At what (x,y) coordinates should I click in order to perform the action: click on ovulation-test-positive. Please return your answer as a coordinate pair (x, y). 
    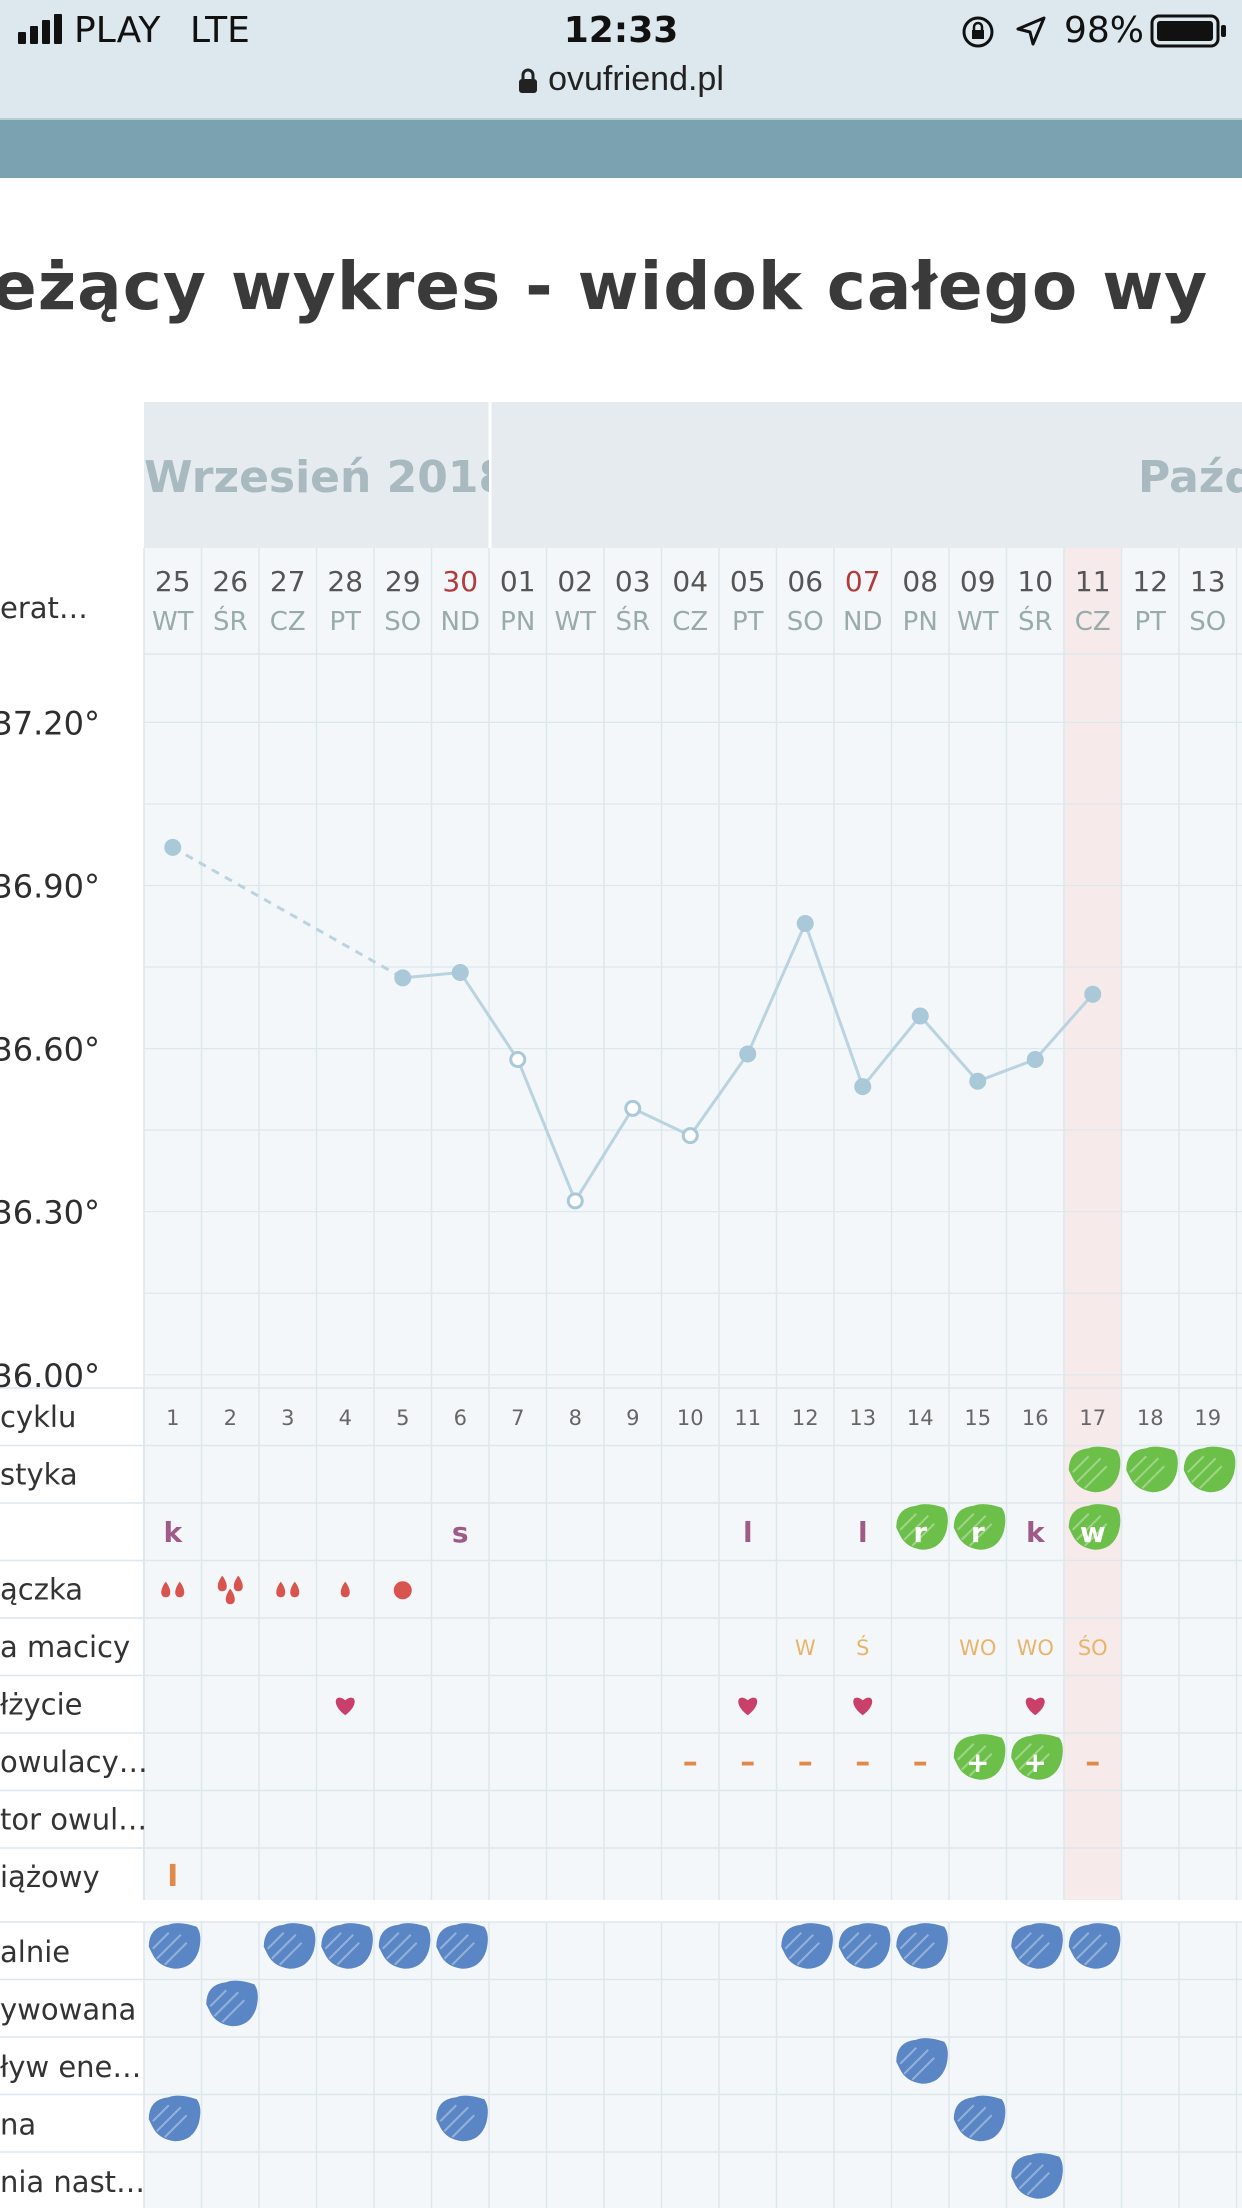
    Looking at the image, I should click on (1037, 1757).